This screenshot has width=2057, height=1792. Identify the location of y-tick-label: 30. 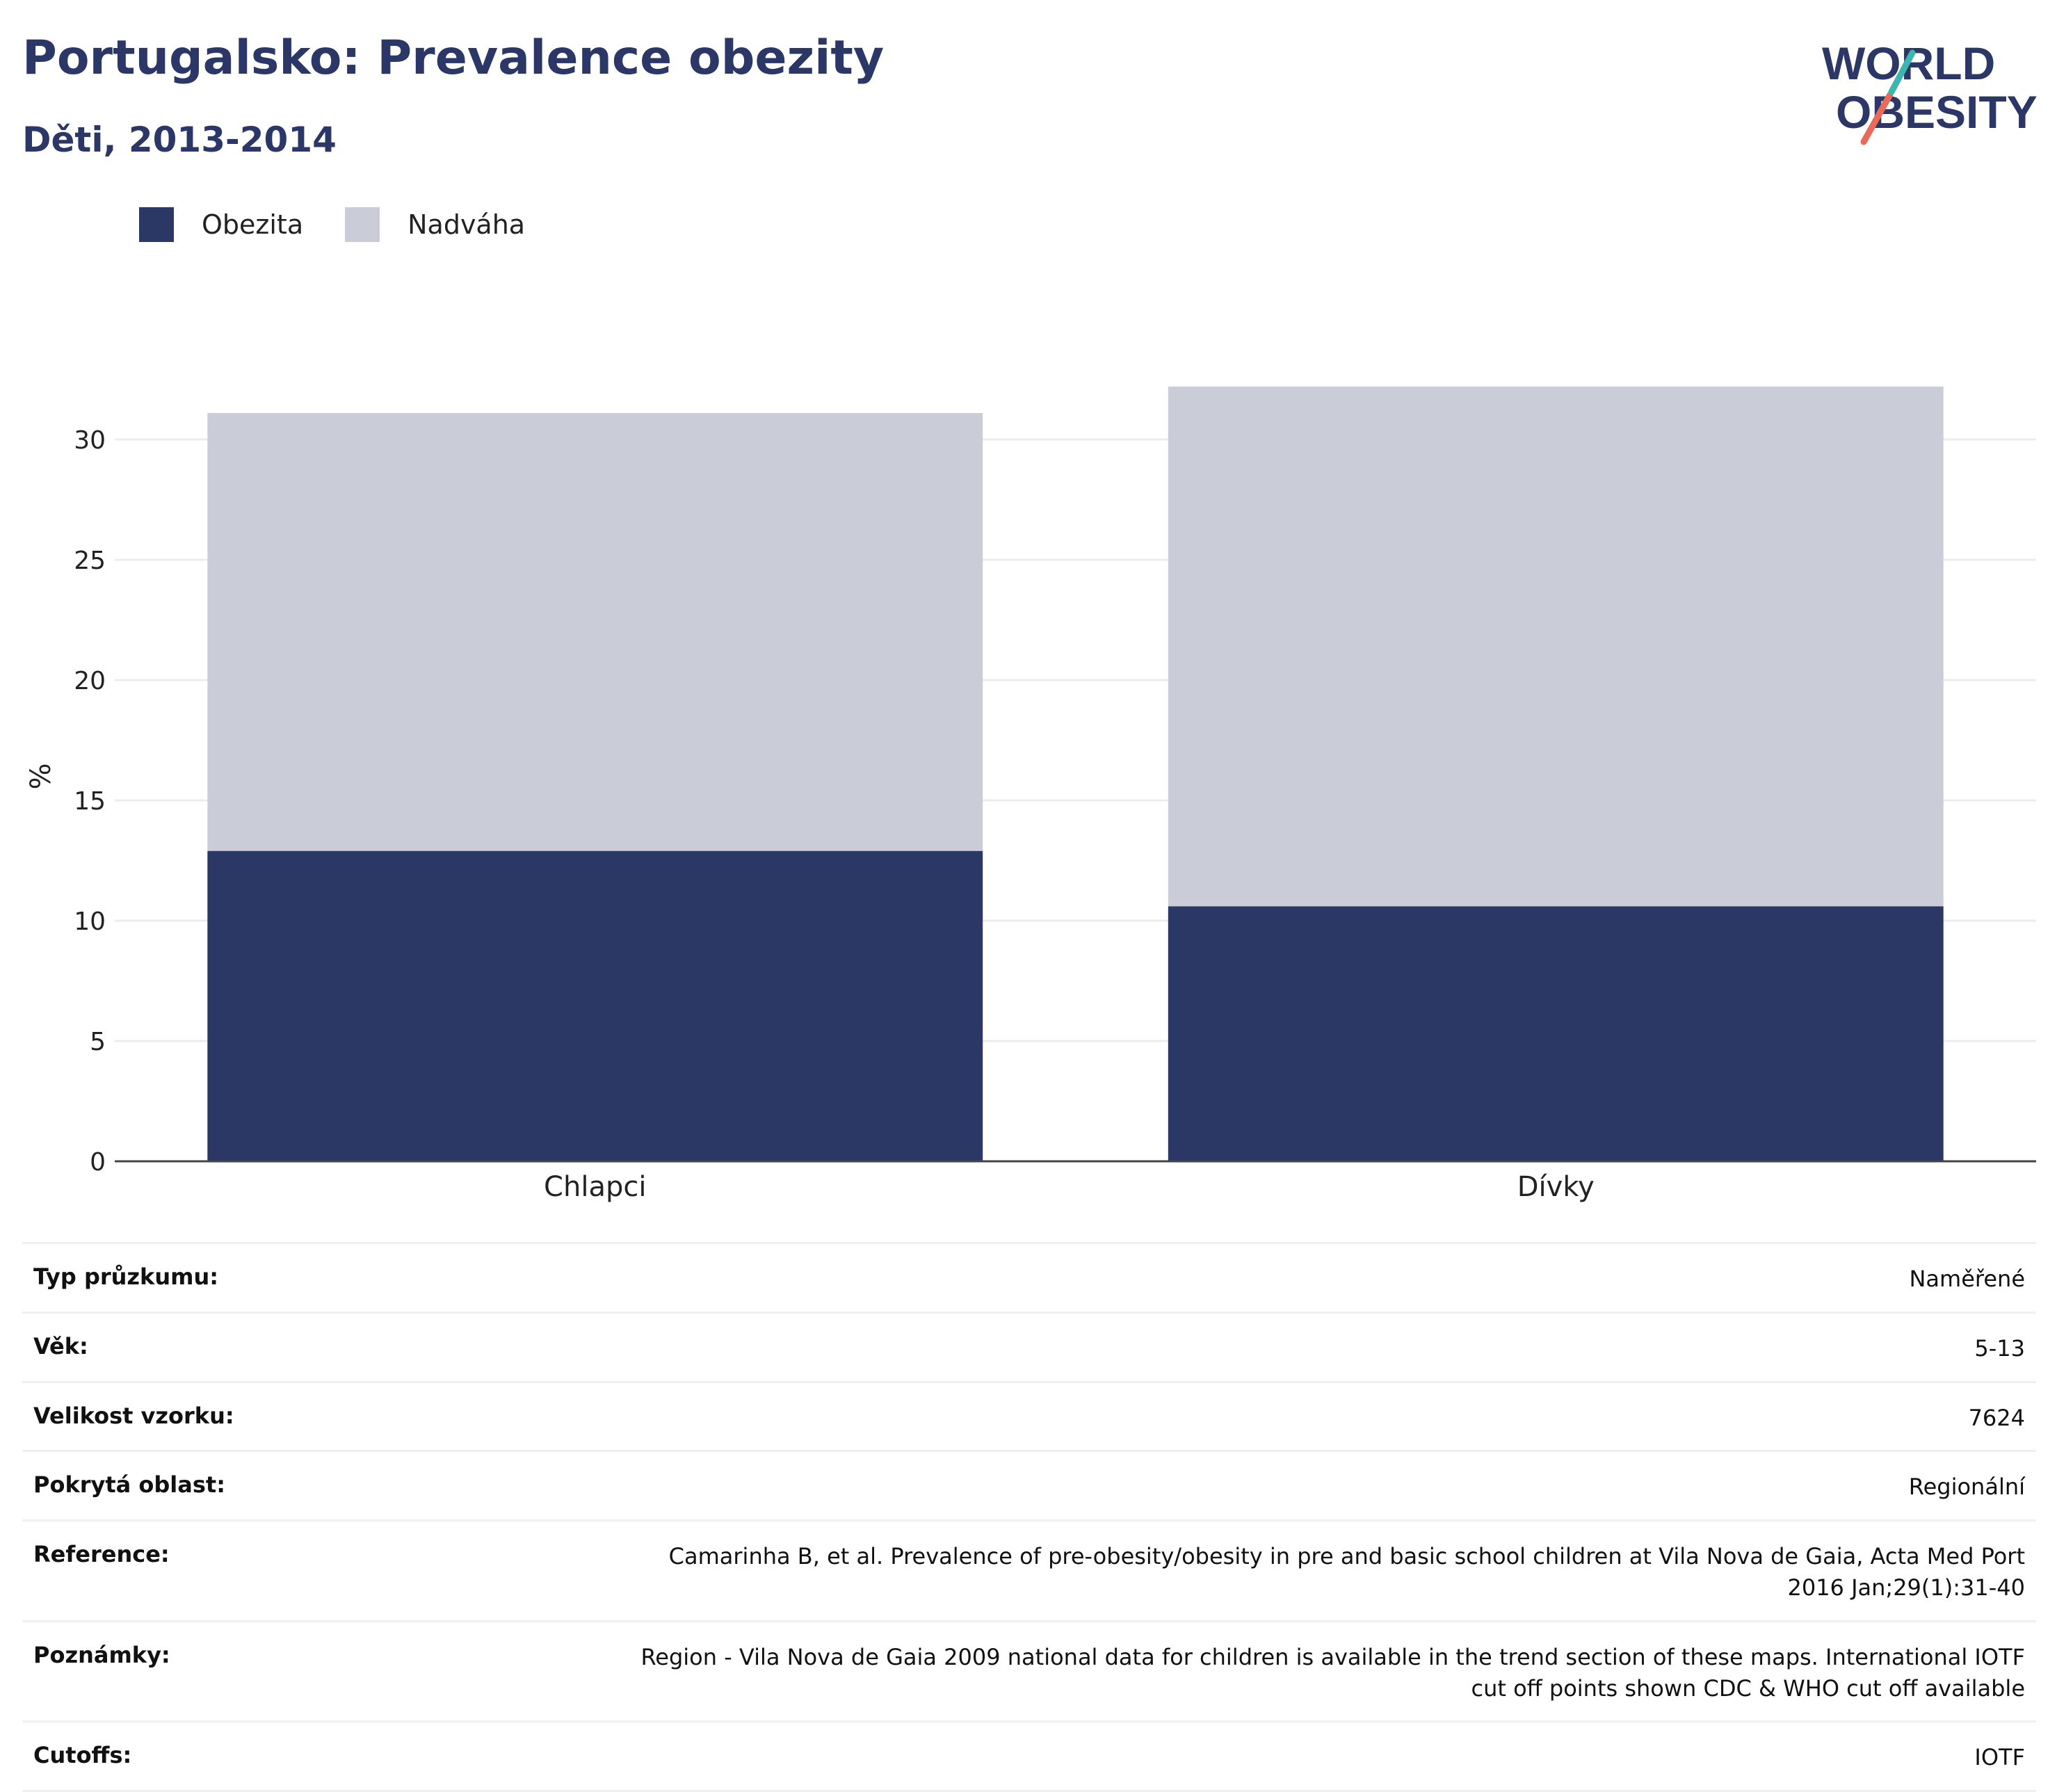
(90, 441).